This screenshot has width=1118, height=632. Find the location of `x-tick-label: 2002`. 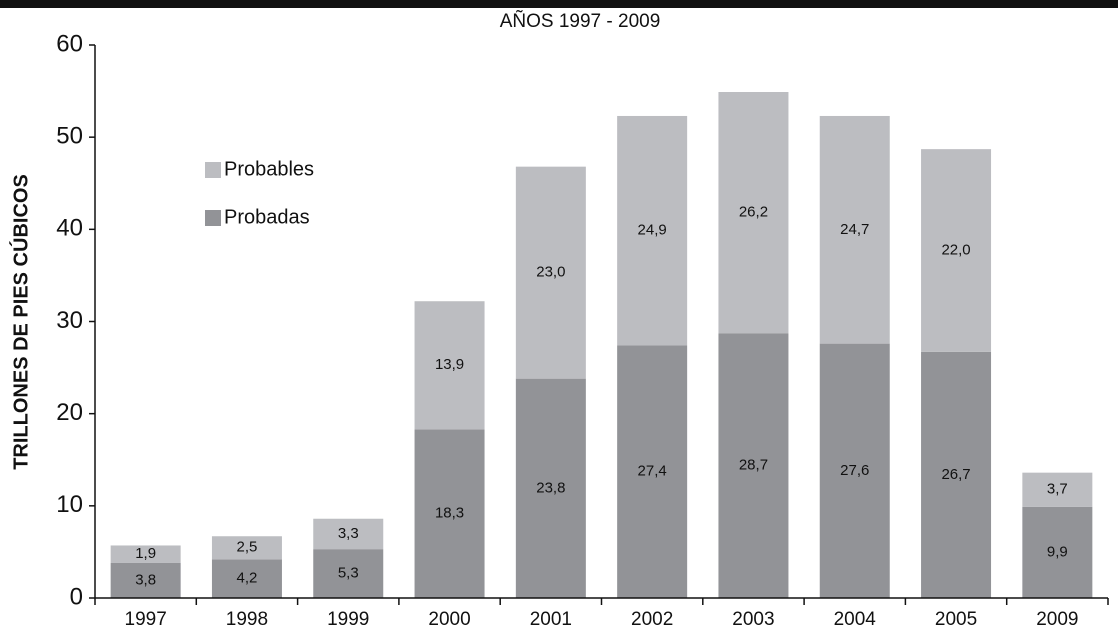

x-tick-label: 2002 is located at coordinates (652, 619).